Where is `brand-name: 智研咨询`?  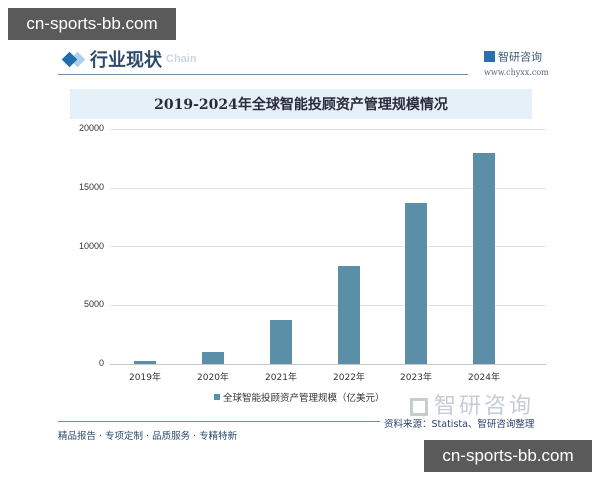
brand-name: 智研咨询 is located at coordinates (520, 57).